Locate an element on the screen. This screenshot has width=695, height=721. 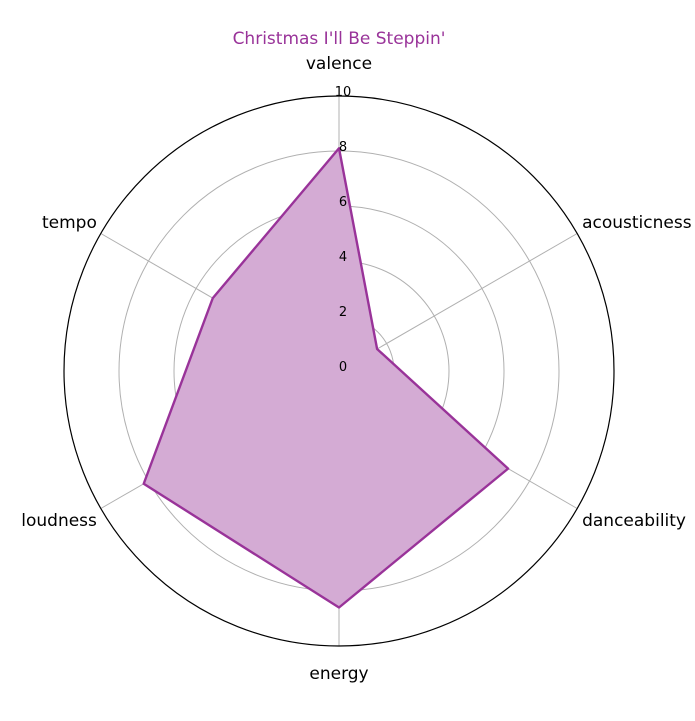
axis-label-energy: energy is located at coordinates (338, 674).